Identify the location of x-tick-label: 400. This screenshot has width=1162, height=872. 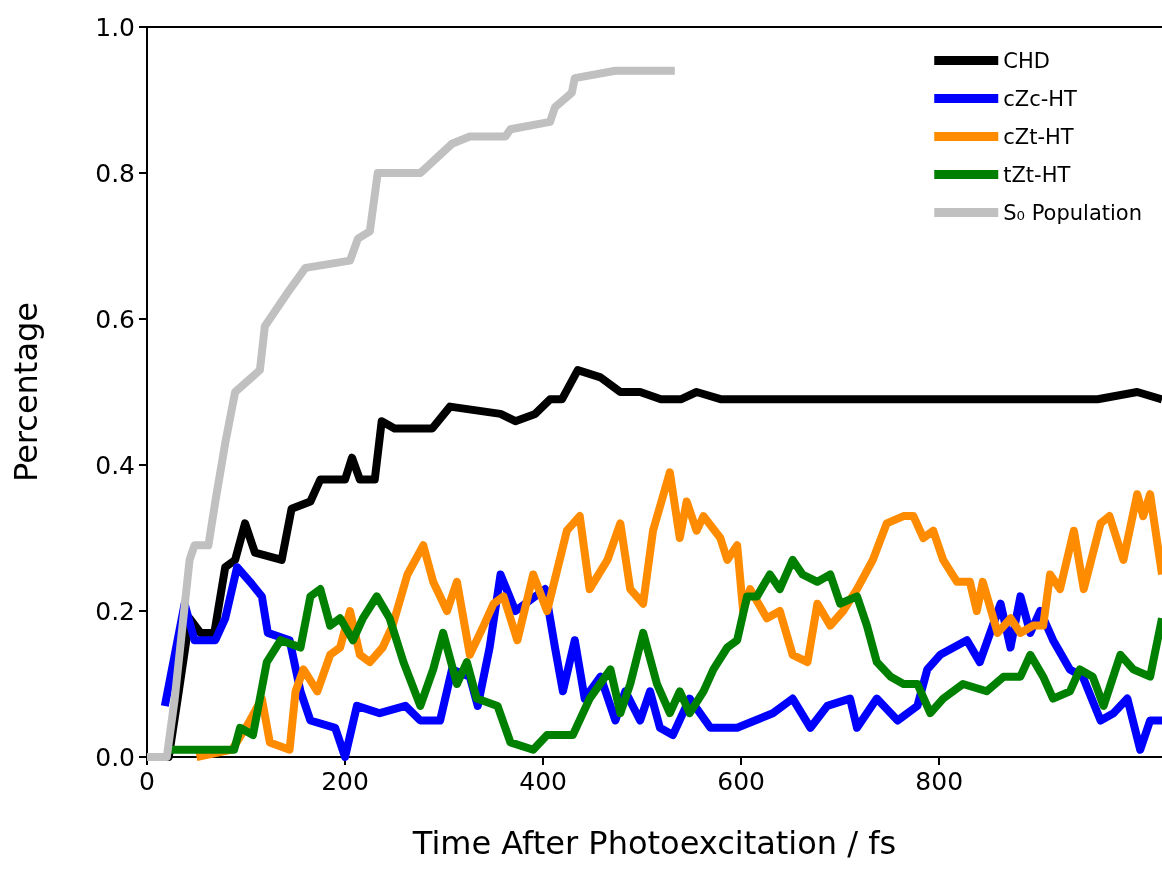
(543, 781).